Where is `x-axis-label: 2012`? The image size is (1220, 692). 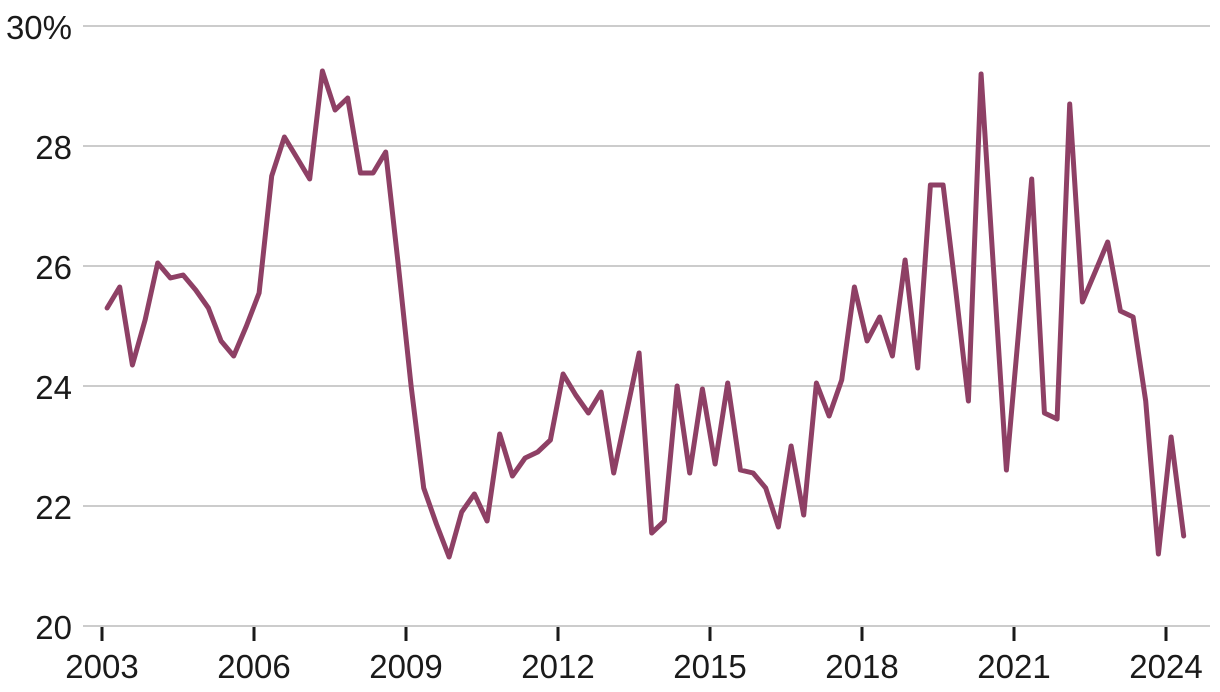 x-axis-label: 2012 is located at coordinates (557, 666).